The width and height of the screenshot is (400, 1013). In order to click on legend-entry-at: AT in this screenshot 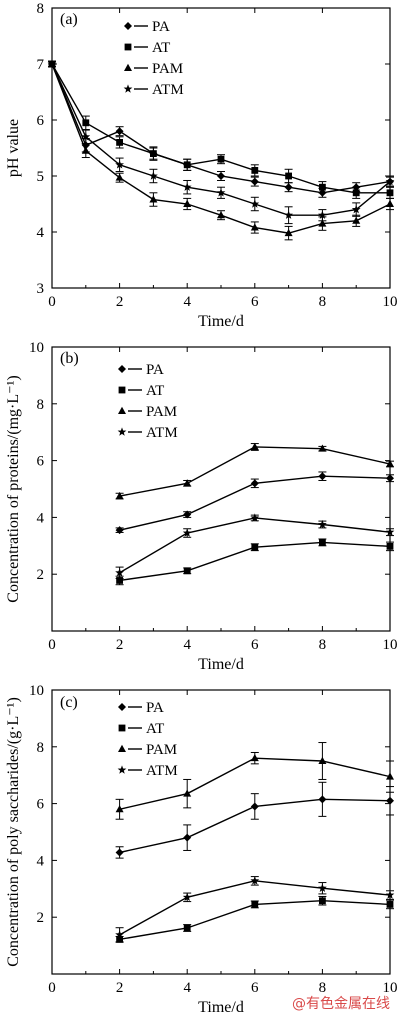, I will do `click(141, 729)`.